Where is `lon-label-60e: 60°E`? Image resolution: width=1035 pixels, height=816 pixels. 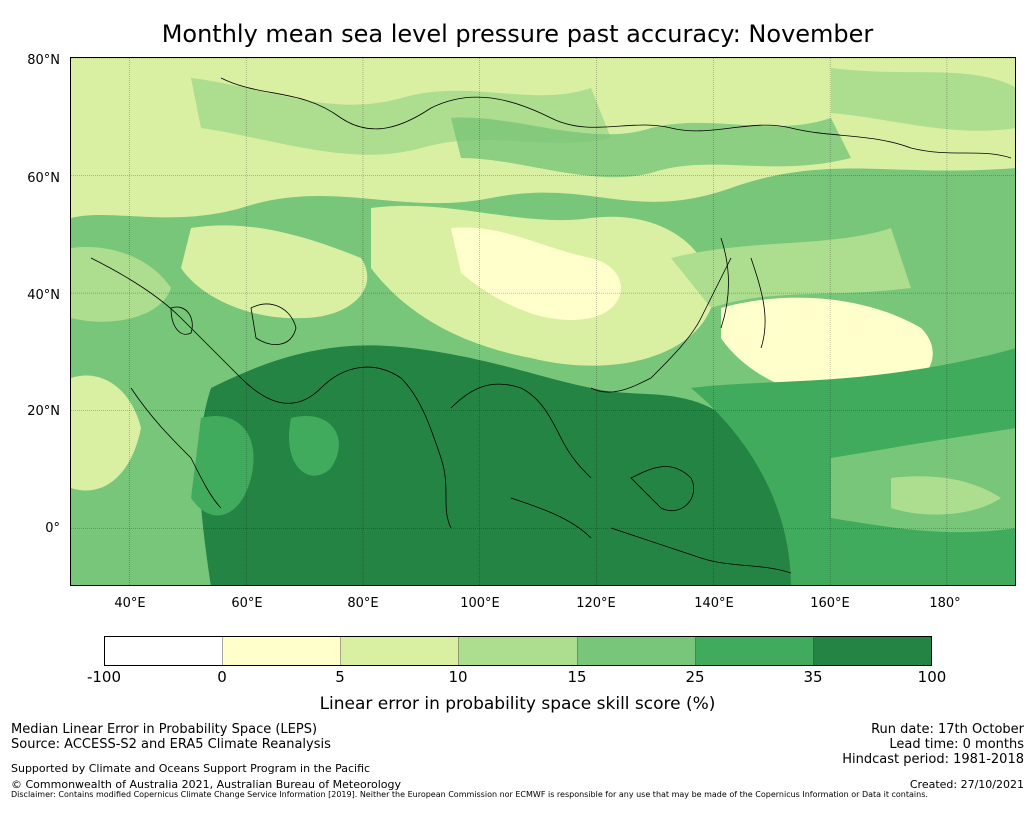 lon-label-60e: 60°E is located at coordinates (247, 603).